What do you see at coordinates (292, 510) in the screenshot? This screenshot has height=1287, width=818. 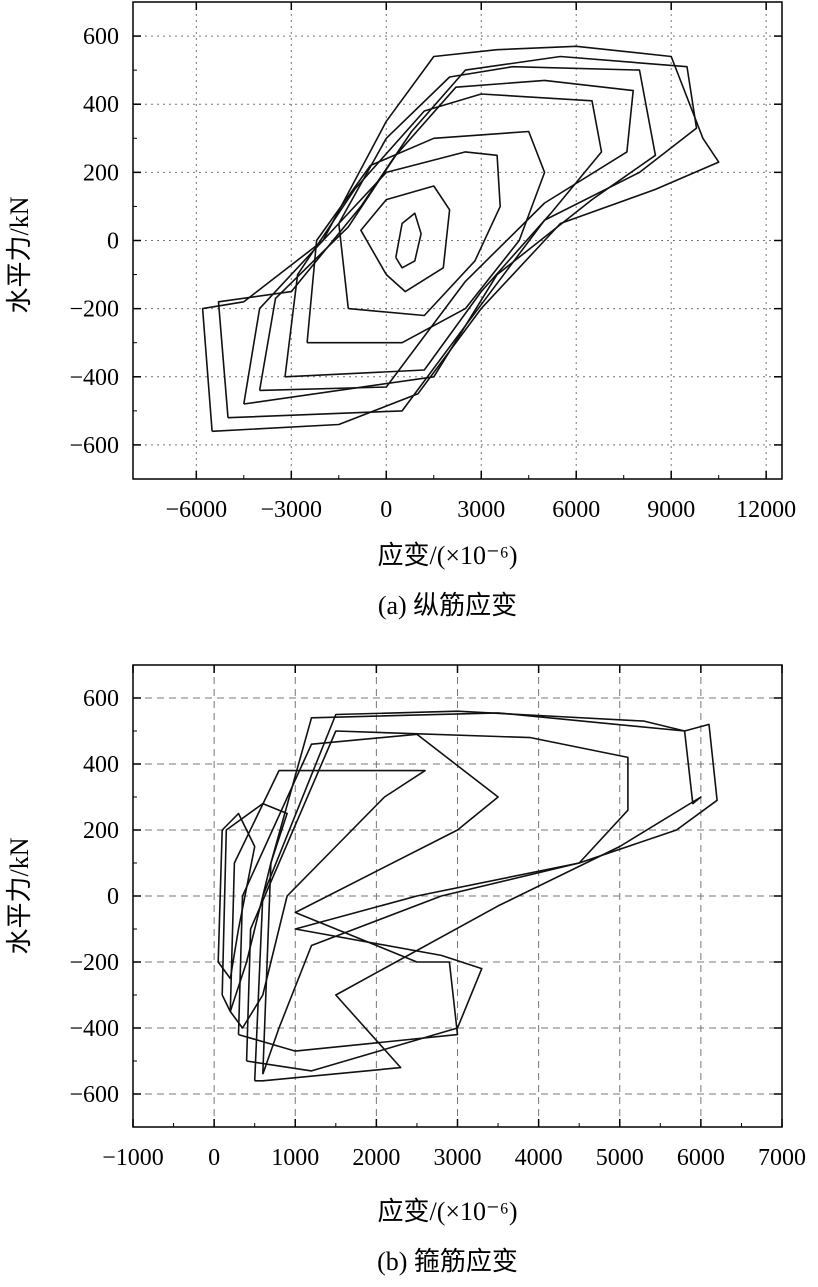 I see `x-tick-label: −3000` at bounding box center [292, 510].